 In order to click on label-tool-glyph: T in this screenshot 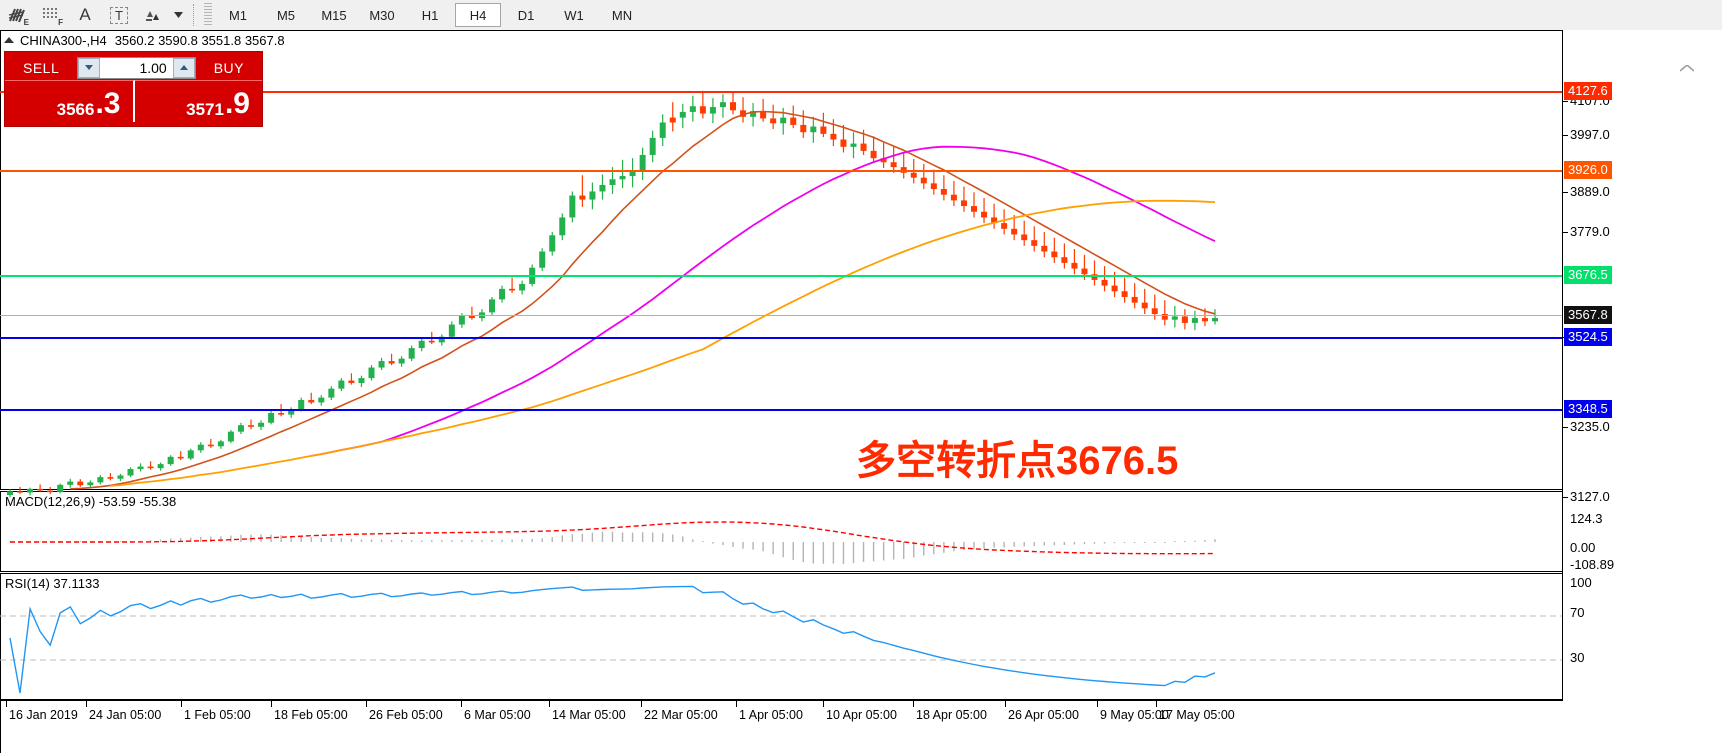, I will do `click(119, 15)`.